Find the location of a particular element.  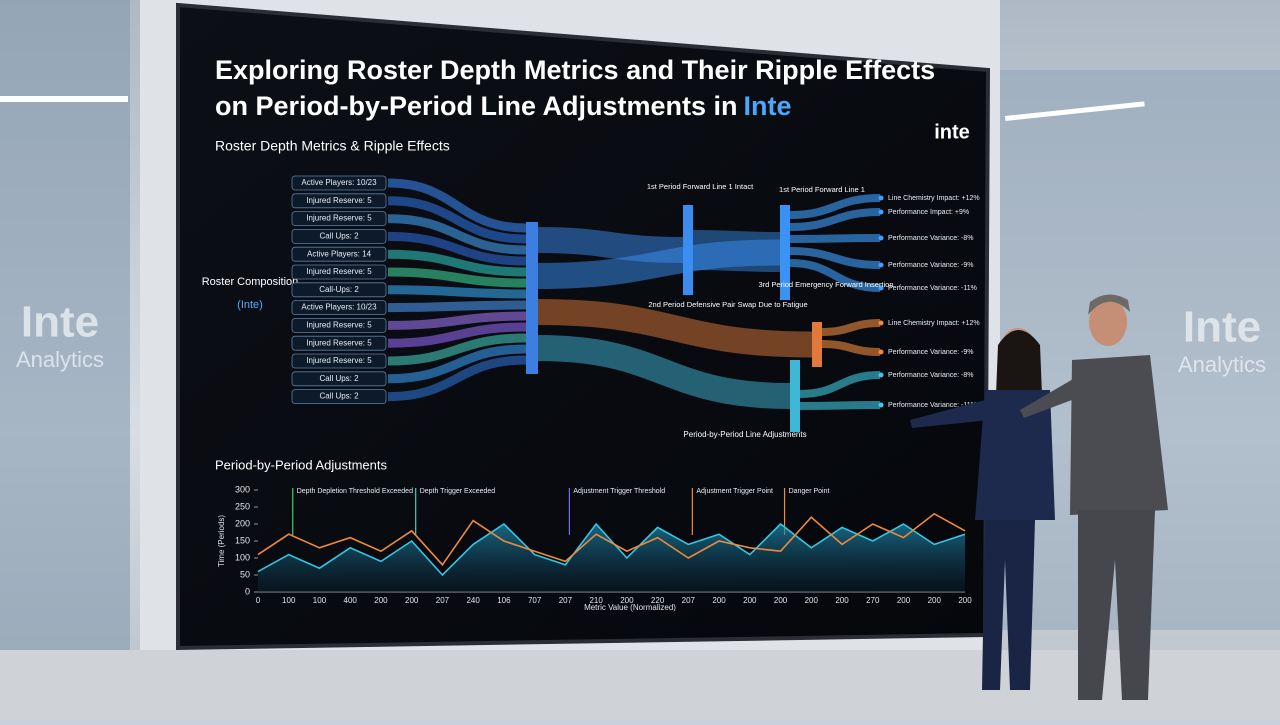

y-tick-label: 300 is located at coordinates (242, 489).